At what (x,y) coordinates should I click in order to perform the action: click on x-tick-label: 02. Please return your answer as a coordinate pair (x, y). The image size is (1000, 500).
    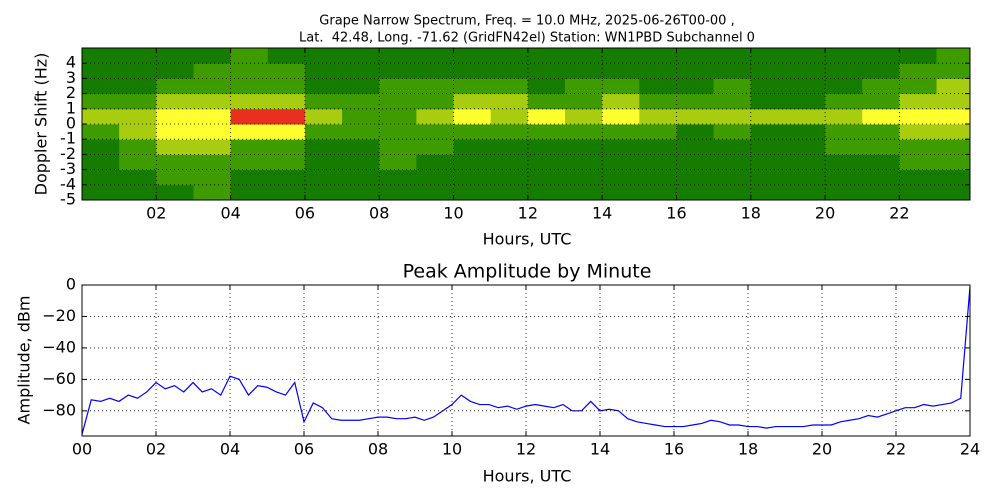
    Looking at the image, I should click on (156, 213).